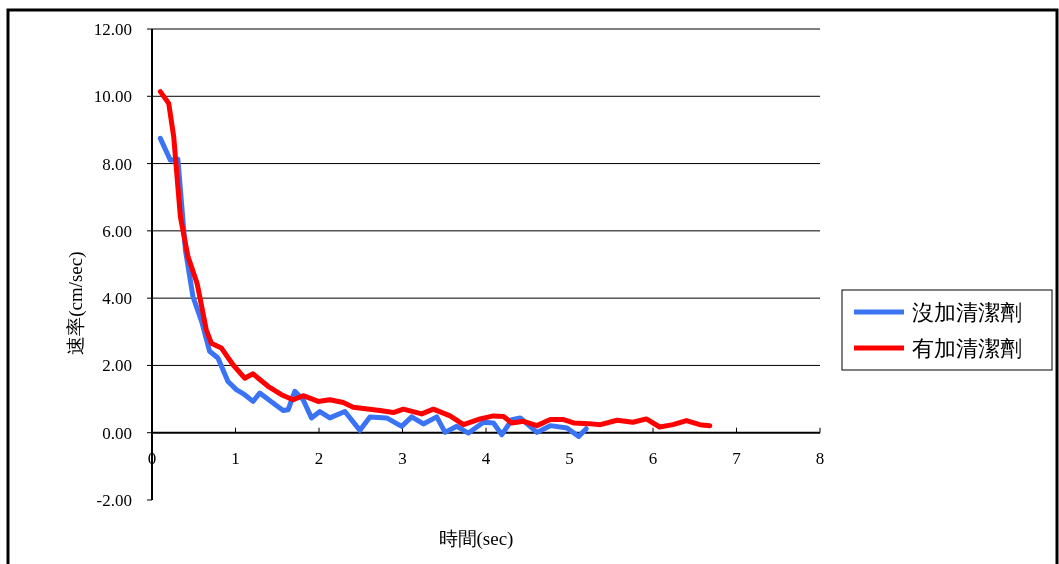  Describe the element at coordinates (476, 539) in the screenshot. I see `x-axis-title: 時間(sec)` at that location.